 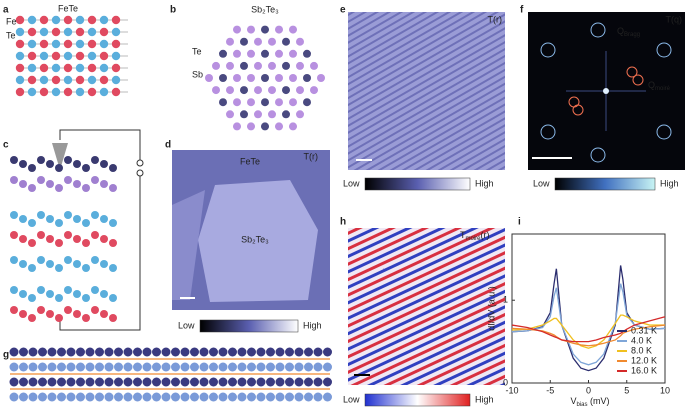 I want to click on label: Tmoiré(r), so click(x=475, y=235).